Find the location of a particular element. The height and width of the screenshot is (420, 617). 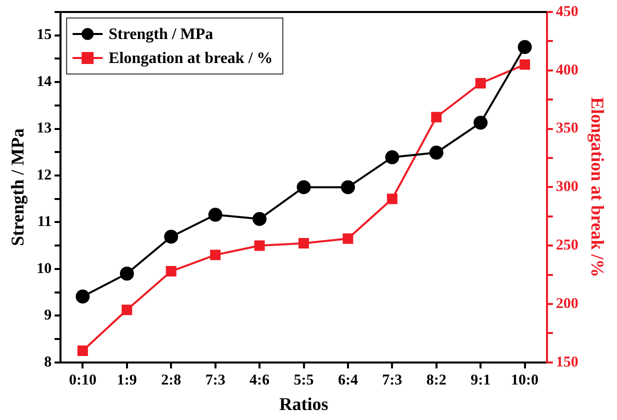

y-tick-label: 12 is located at coordinates (44, 175).